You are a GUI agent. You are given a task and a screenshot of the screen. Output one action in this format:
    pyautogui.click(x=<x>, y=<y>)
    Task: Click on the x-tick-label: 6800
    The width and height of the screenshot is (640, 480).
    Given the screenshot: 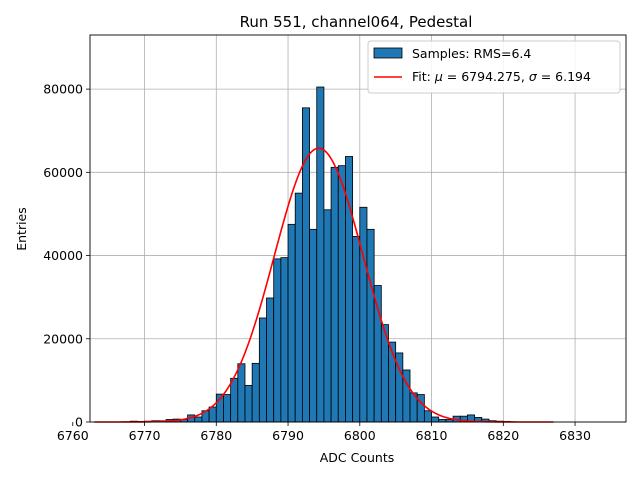 What is the action you would take?
    pyautogui.click(x=360, y=435)
    